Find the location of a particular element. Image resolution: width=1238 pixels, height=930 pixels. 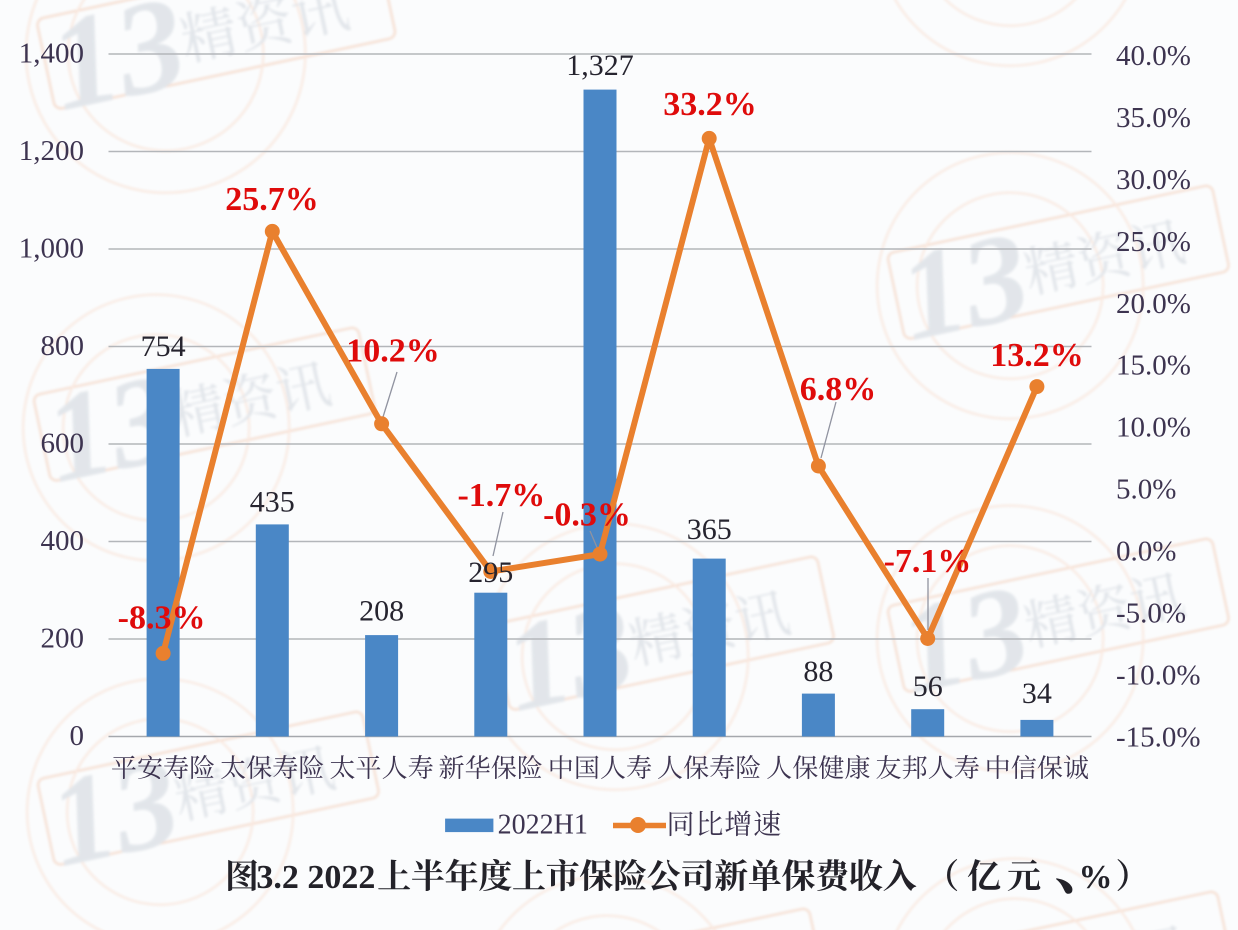

svg-text: -1.7% is located at coordinates (501, 495).